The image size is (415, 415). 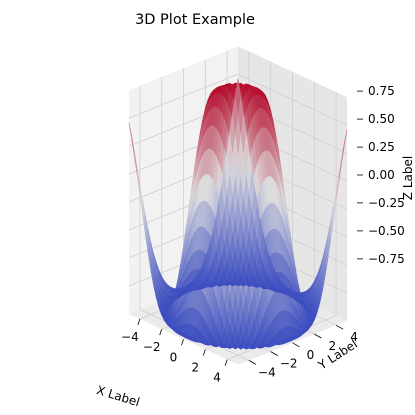 I want to click on x-tick-label: 4, so click(x=217, y=378).